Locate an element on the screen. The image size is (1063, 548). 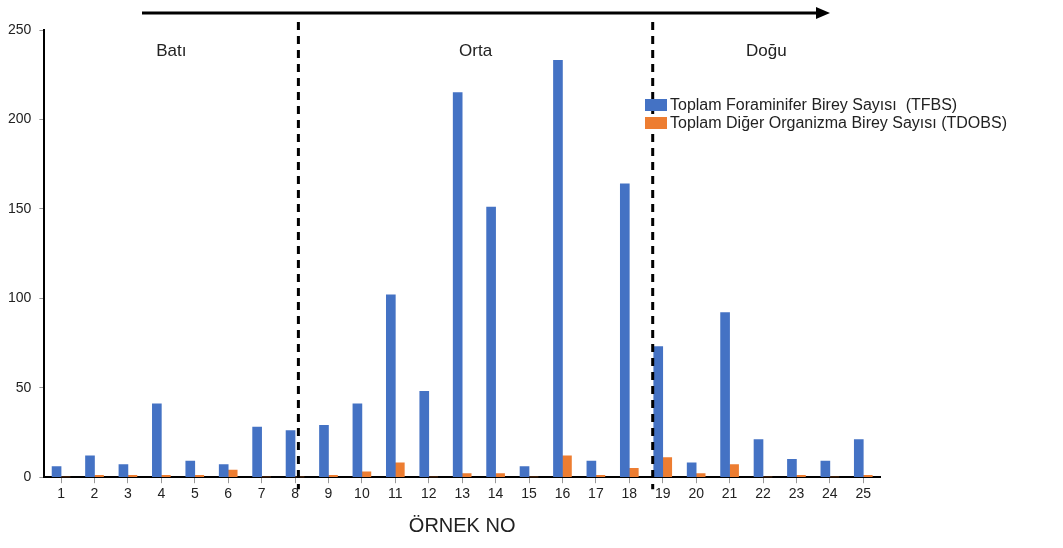
x-tick-label: 8 is located at coordinates (295, 493).